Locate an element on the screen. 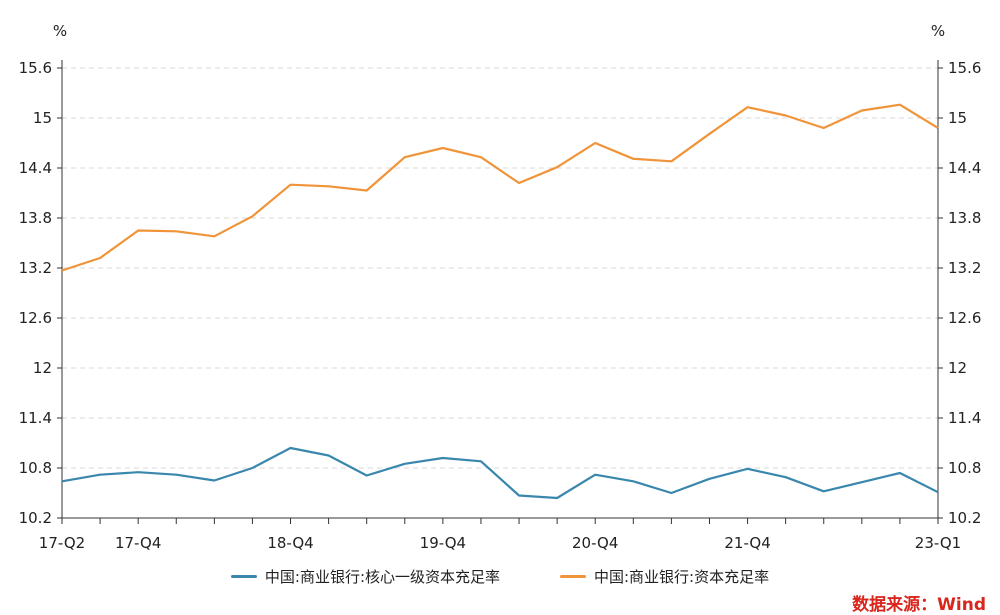  y-axis-left-unit: % is located at coordinates (60, 31).